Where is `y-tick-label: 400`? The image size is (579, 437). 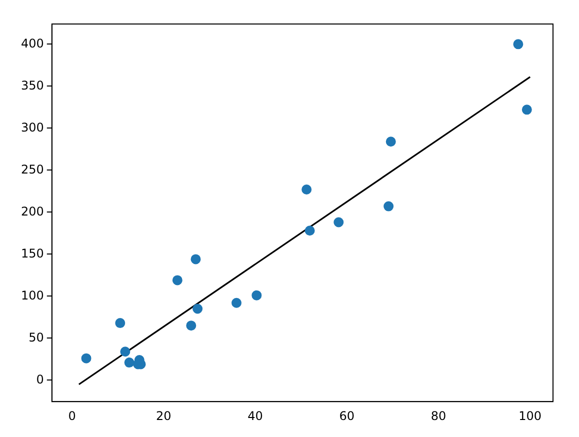
y-tick-label: 400 is located at coordinates (32, 43).